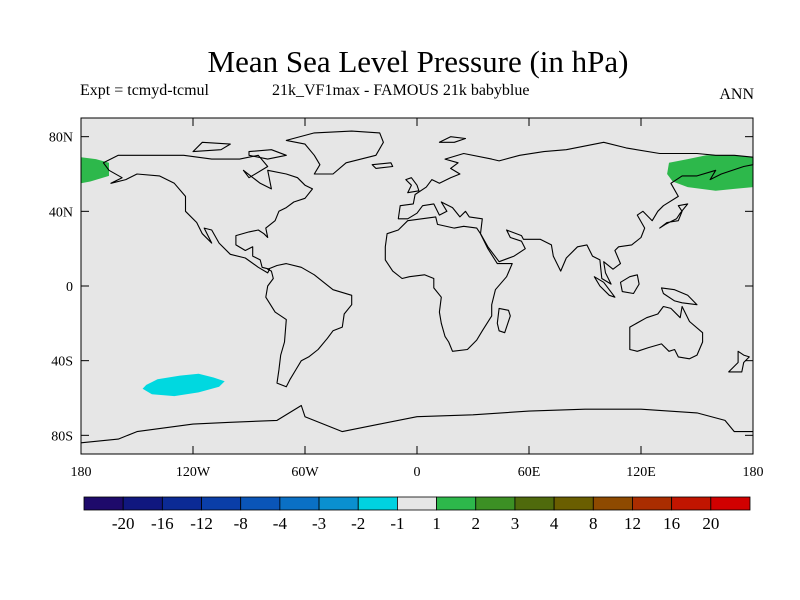 This screenshot has height=600, width=800. What do you see at coordinates (515, 523) in the screenshot?
I see `colorbar-label: 3` at bounding box center [515, 523].